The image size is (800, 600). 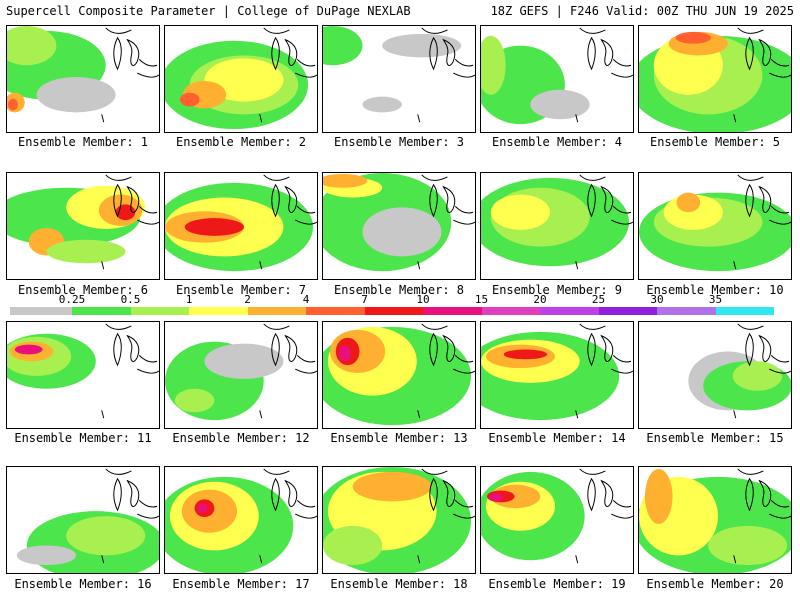 I want to click on member-label-14: Ensemble Member: 14, so click(x=557, y=438).